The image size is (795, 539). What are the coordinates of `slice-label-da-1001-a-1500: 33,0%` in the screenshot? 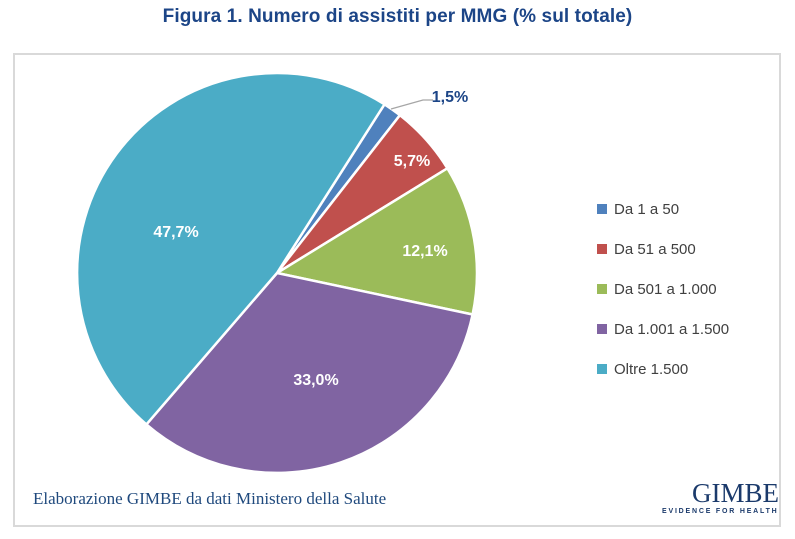 It's located at (316, 380).